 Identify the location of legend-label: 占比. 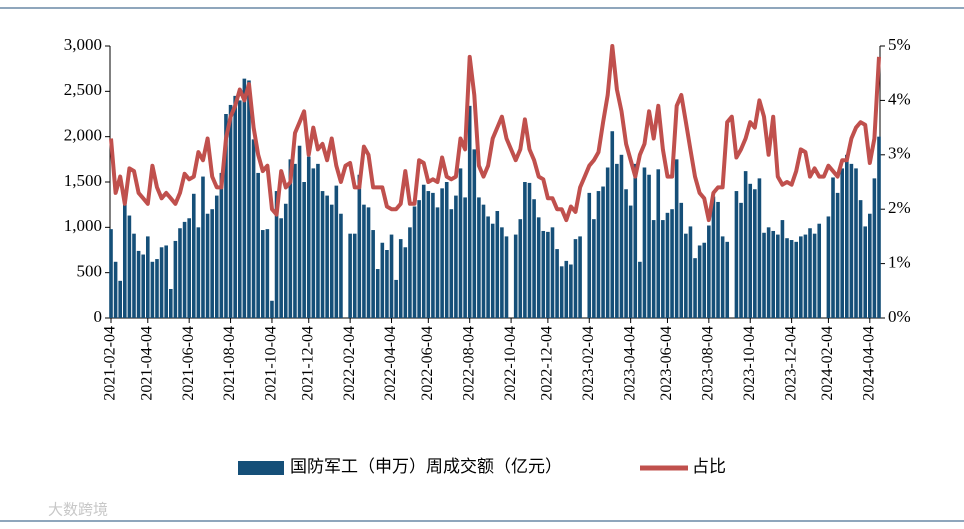
(709, 466).